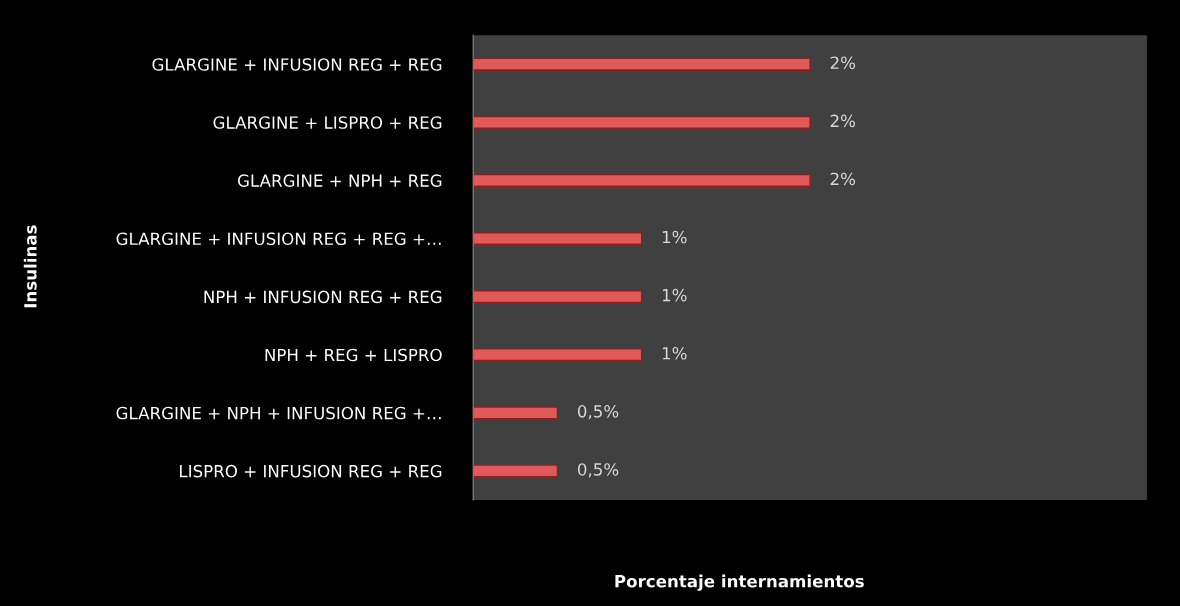 The width and height of the screenshot is (1180, 606). I want to click on y-tick-label: NPH + REG + LISPRO, so click(353, 355).